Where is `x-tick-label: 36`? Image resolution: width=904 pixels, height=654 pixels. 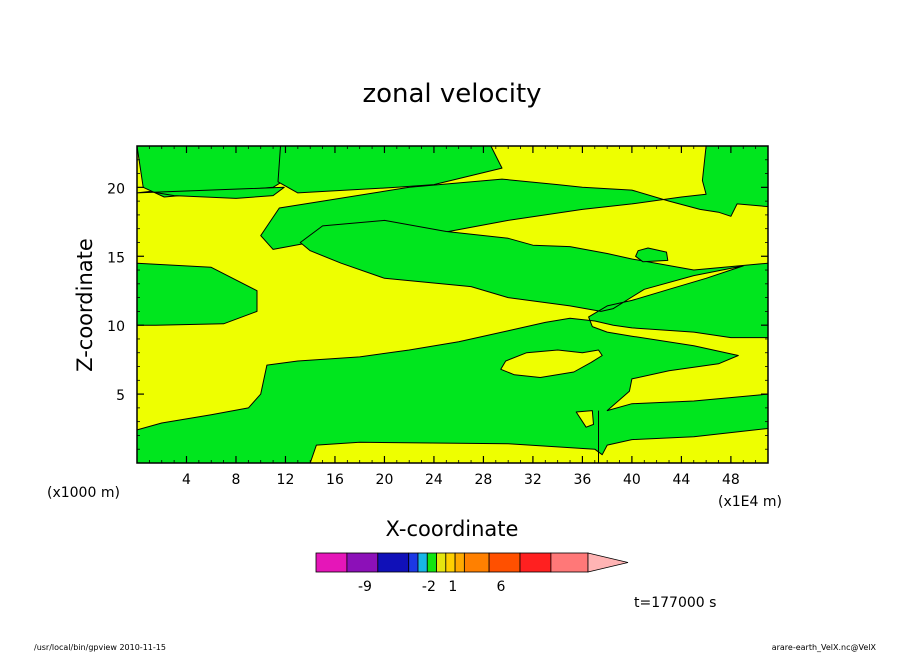
x-tick-label: 36 is located at coordinates (582, 480).